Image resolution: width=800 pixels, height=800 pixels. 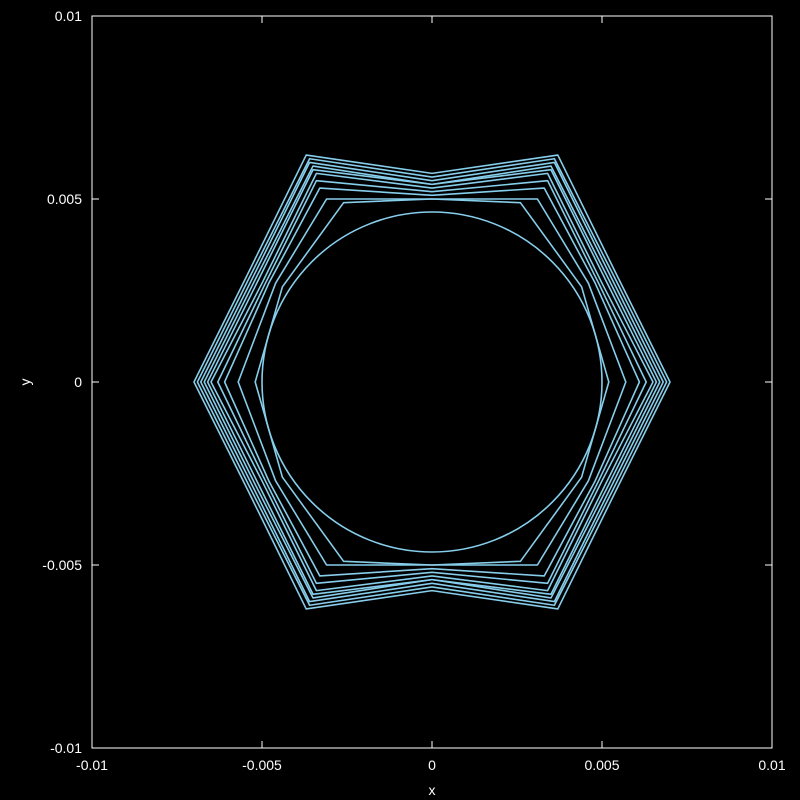 I want to click on y-tick-label: 0, so click(x=78, y=382).